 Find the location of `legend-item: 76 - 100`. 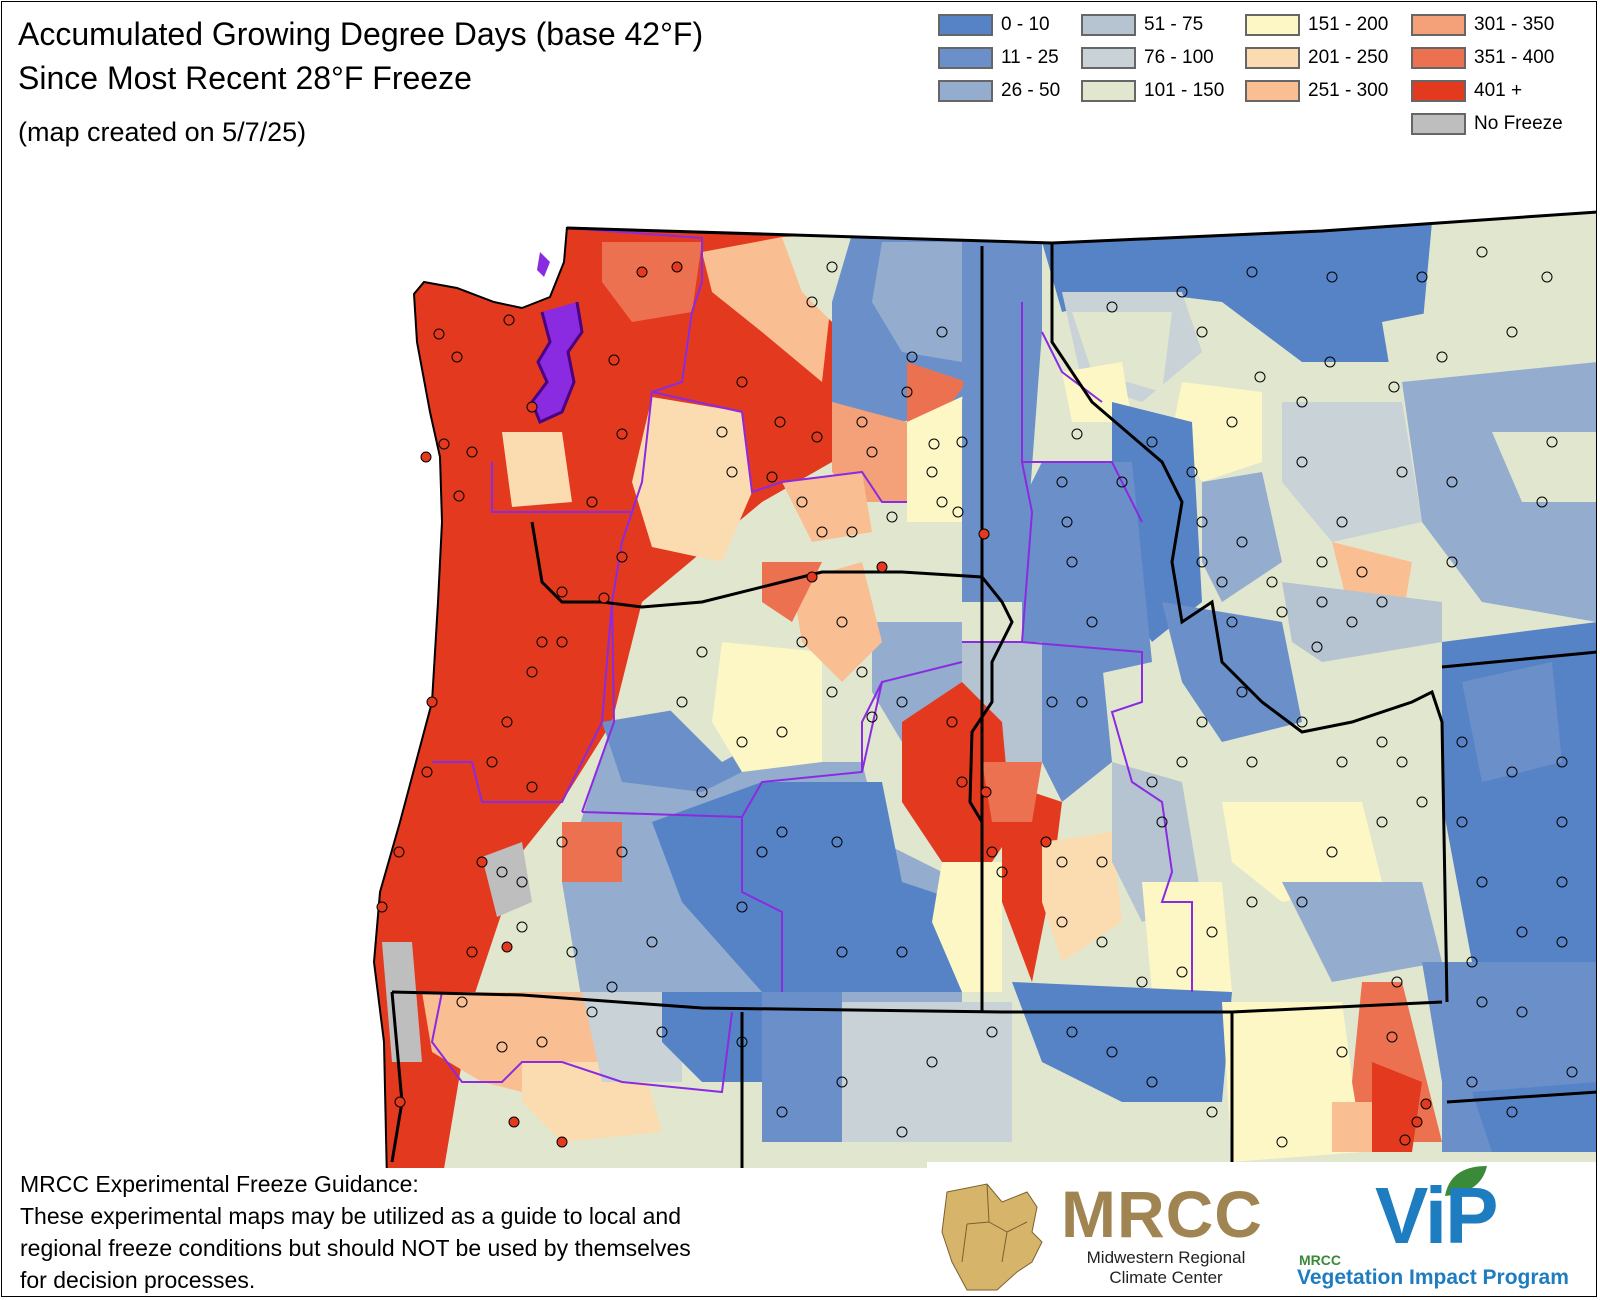

legend-item: 76 - 100 is located at coordinates (1147, 58).